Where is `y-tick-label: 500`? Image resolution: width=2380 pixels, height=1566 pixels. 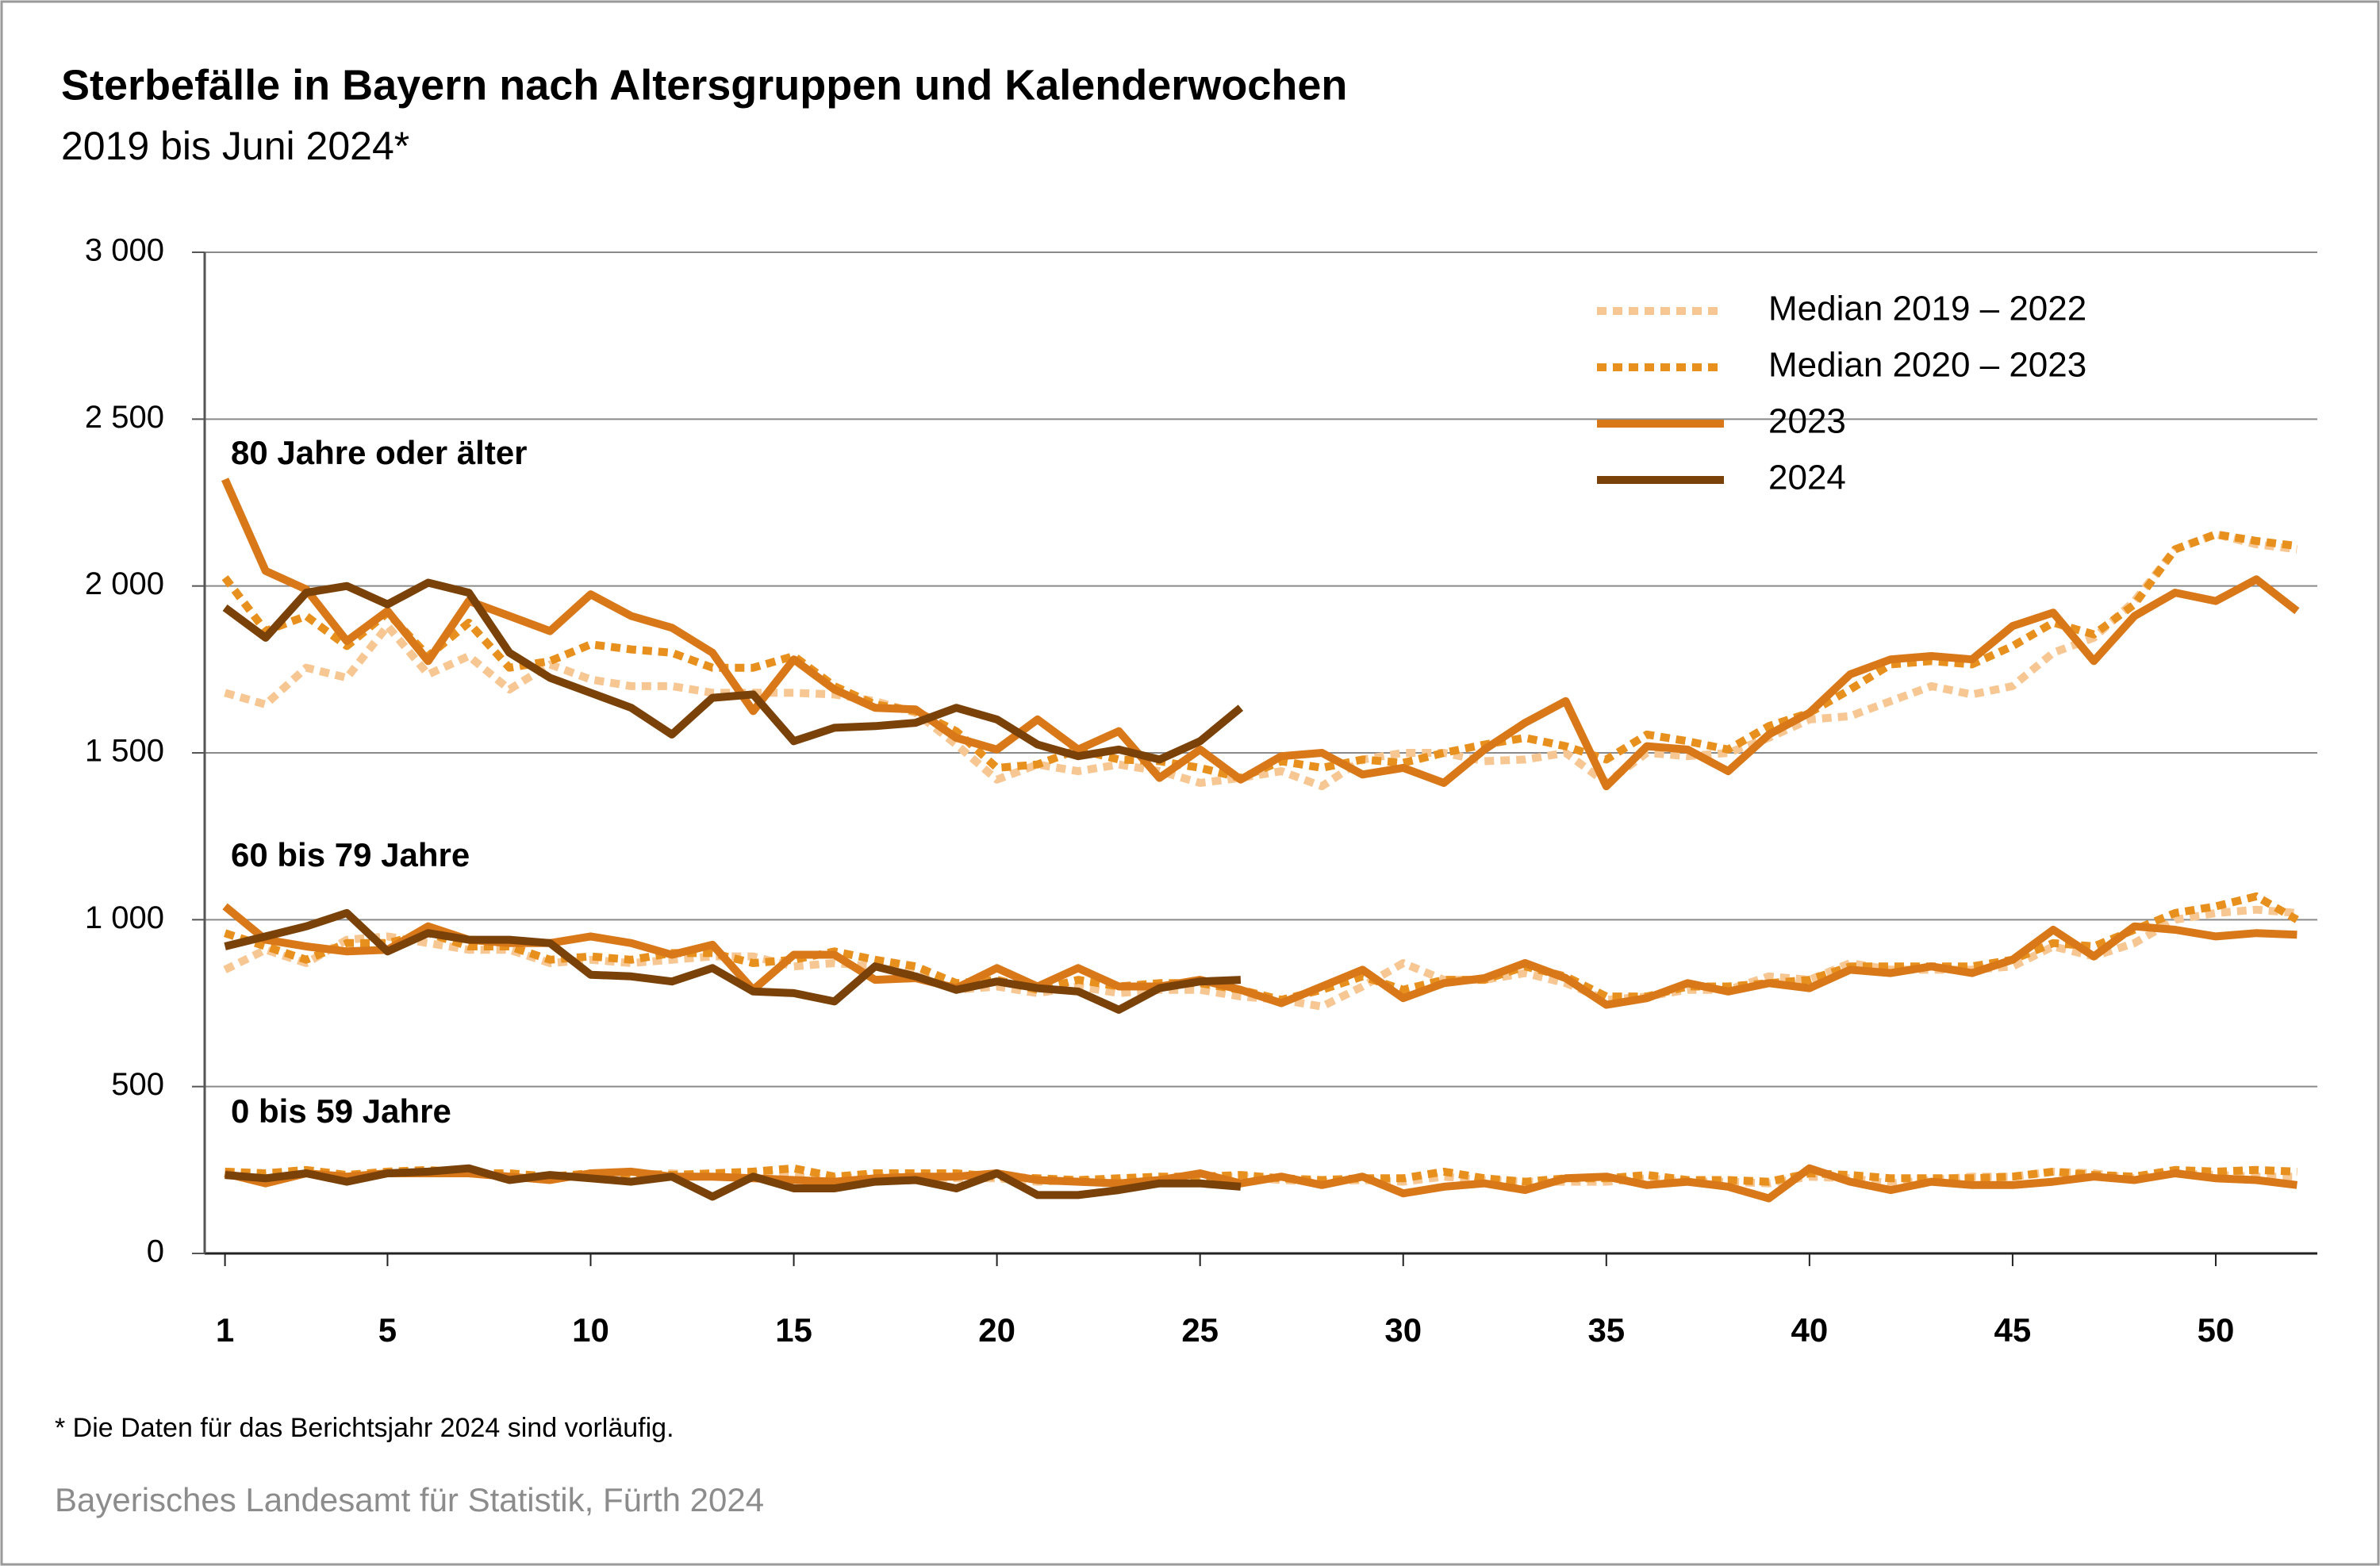 y-tick-label: 500 is located at coordinates (137, 1084).